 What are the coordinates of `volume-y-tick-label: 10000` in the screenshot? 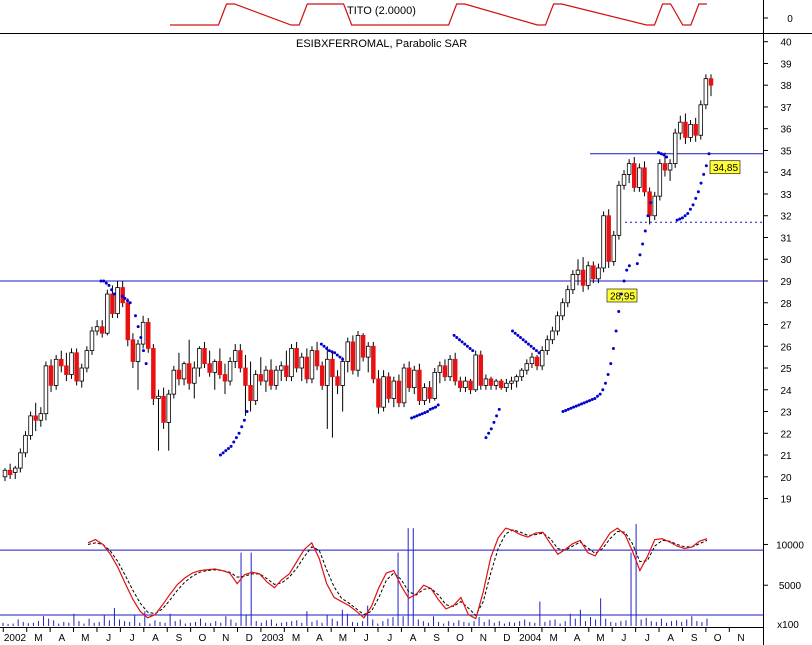 It's located at (790, 545).